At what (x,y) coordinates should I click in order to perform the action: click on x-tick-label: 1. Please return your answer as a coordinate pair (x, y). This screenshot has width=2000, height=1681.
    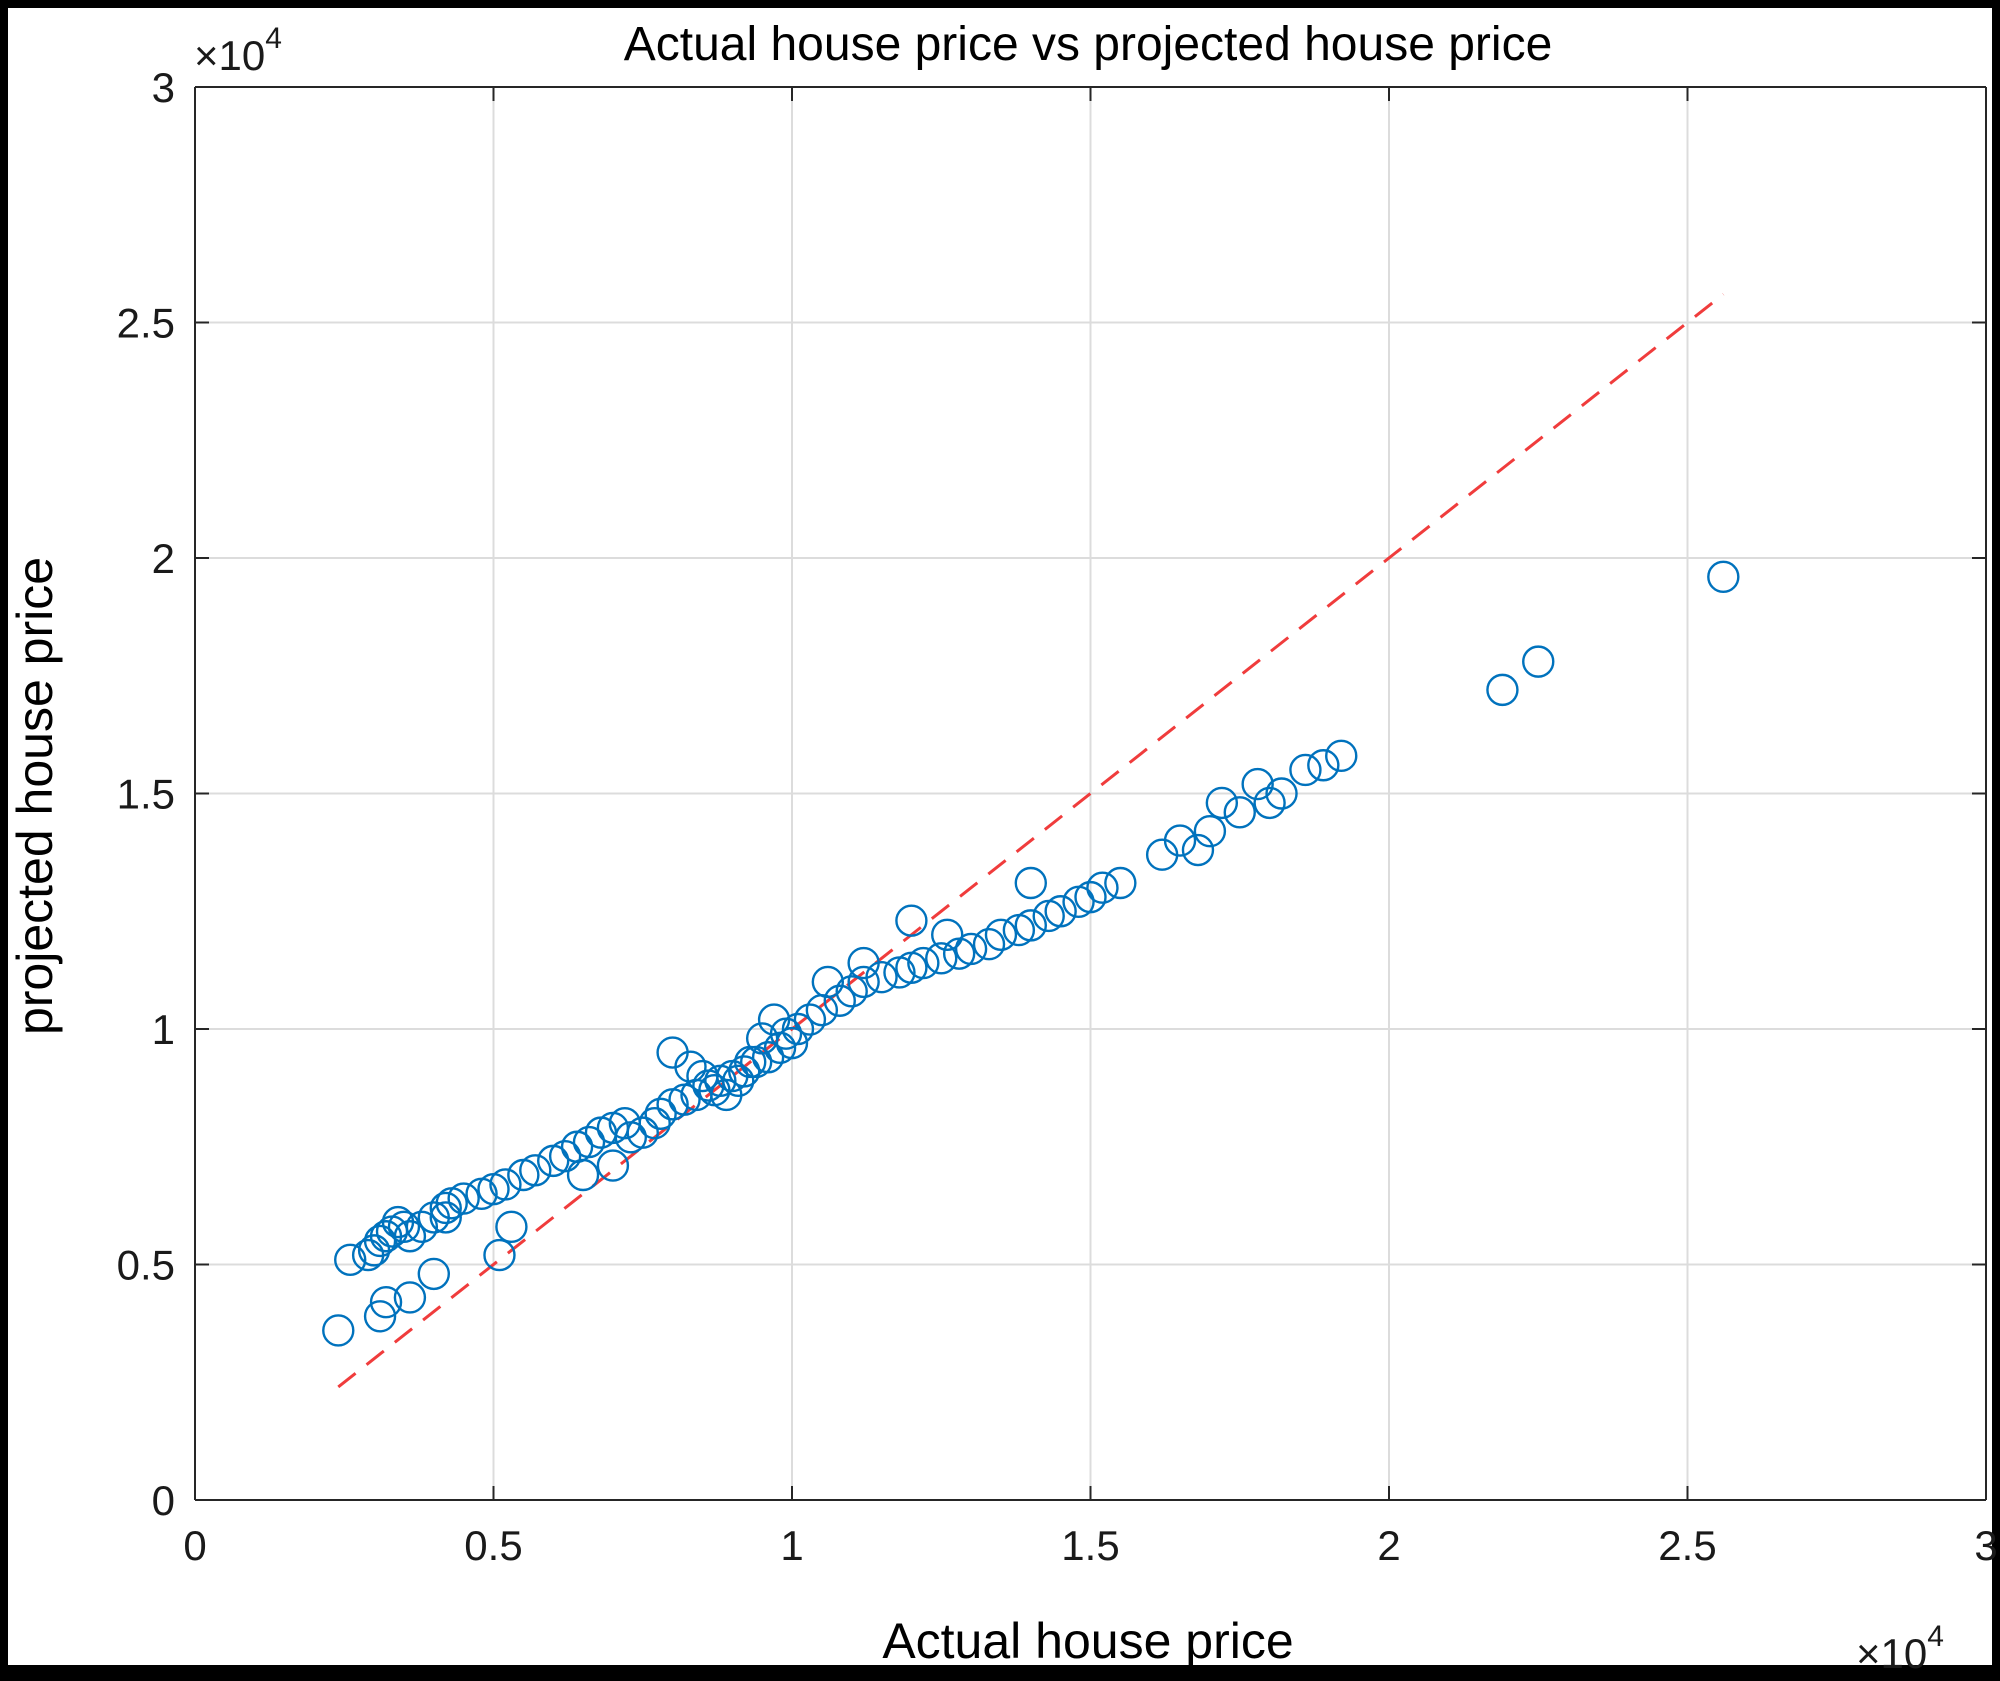
    Looking at the image, I should click on (791, 1545).